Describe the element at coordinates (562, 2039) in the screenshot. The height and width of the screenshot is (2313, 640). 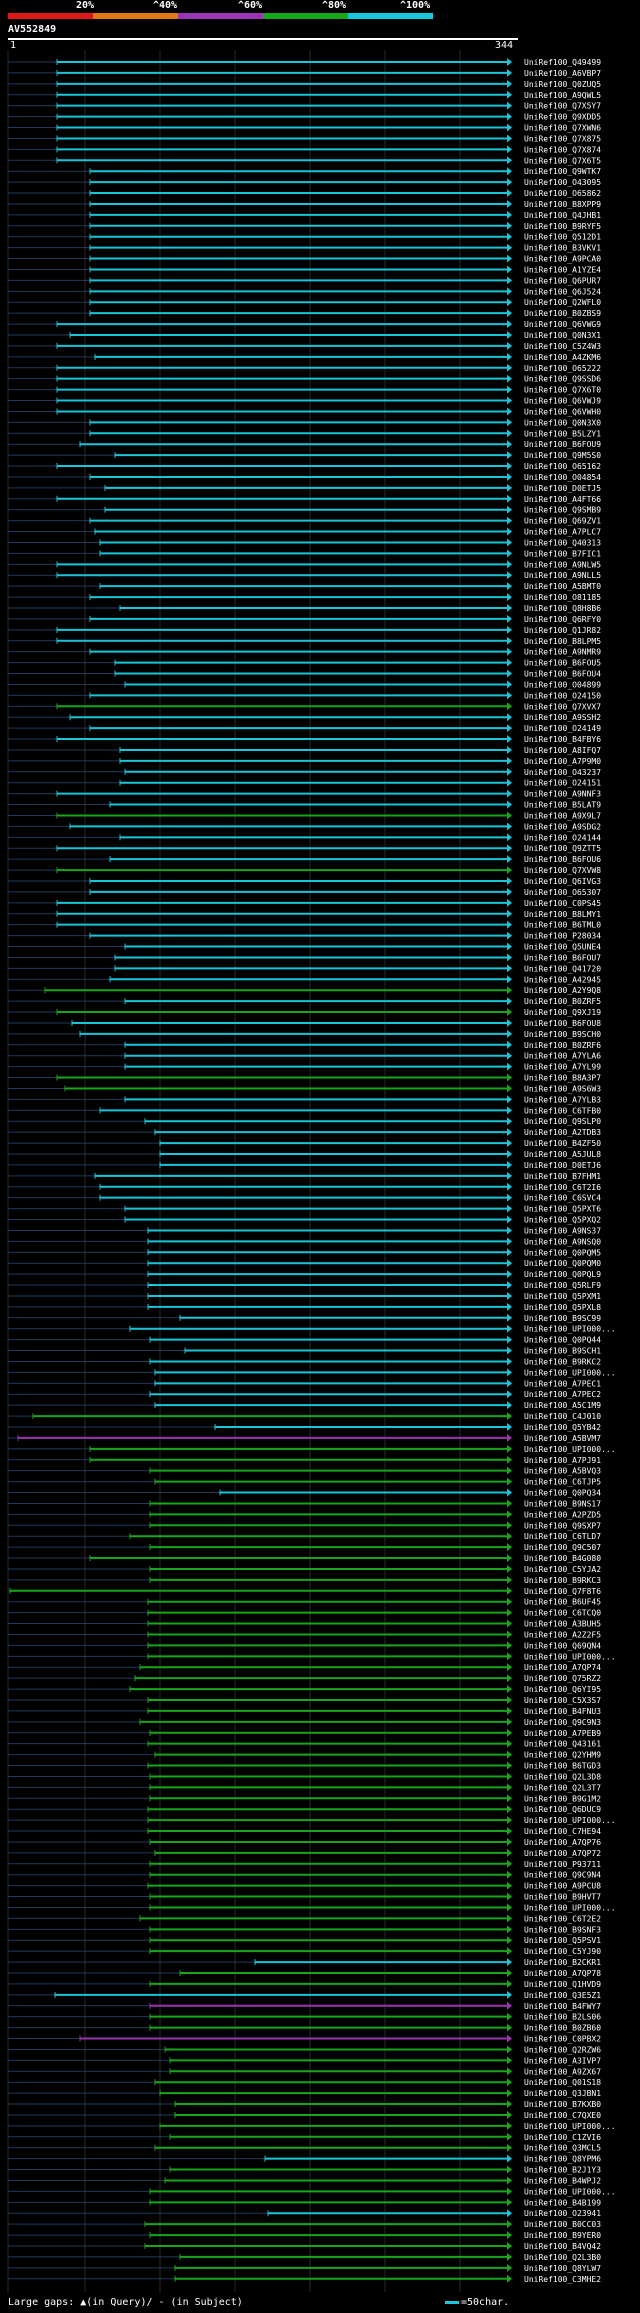
I see `hit-accession-link: UniRef100_C0PBX2` at that location.